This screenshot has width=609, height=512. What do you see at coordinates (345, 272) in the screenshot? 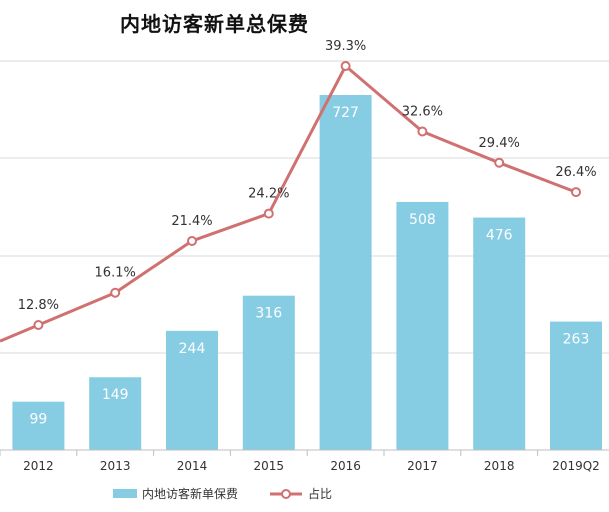
I see `bar-2016` at bounding box center [345, 272].